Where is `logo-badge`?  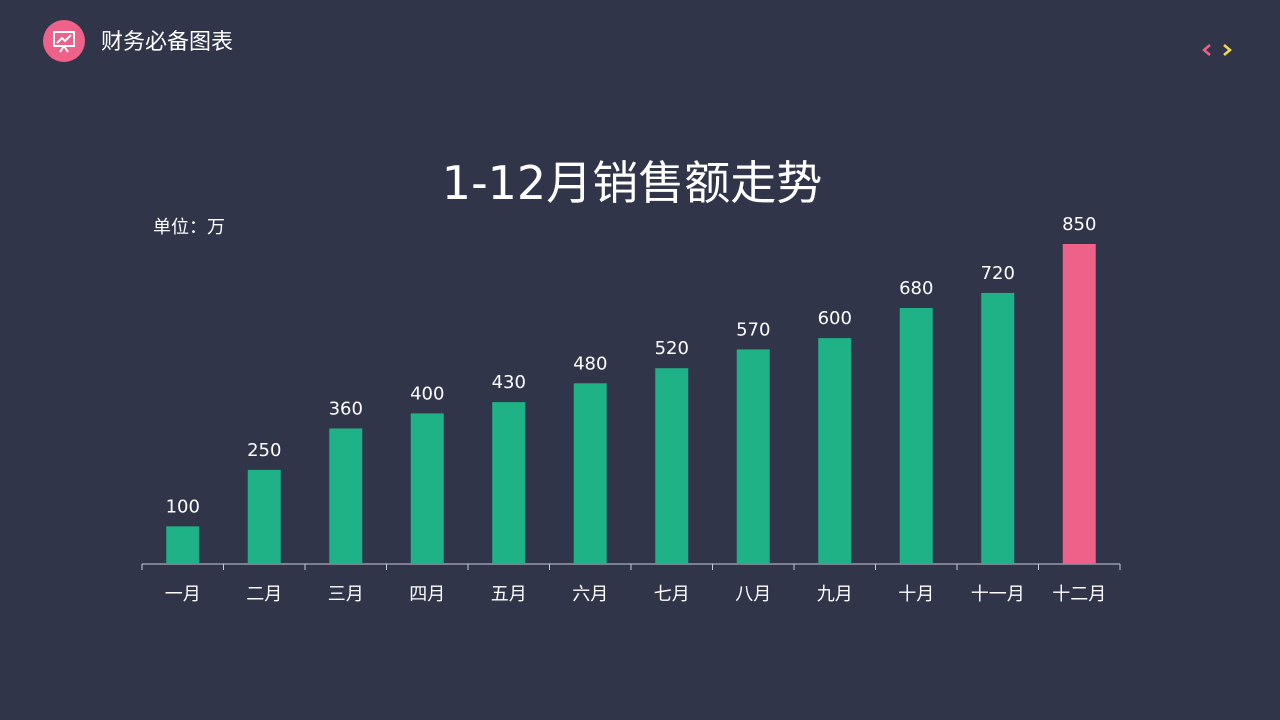
logo-badge is located at coordinates (64, 41).